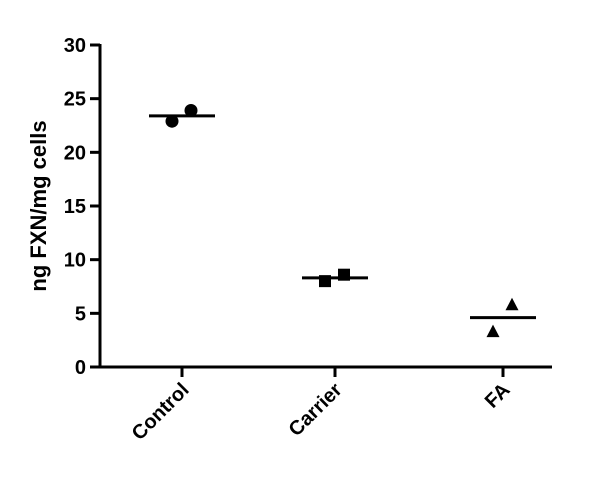 This screenshot has height=484, width=600. Describe the element at coordinates (75, 153) in the screenshot. I see `y-tick-label-20: 20` at that location.